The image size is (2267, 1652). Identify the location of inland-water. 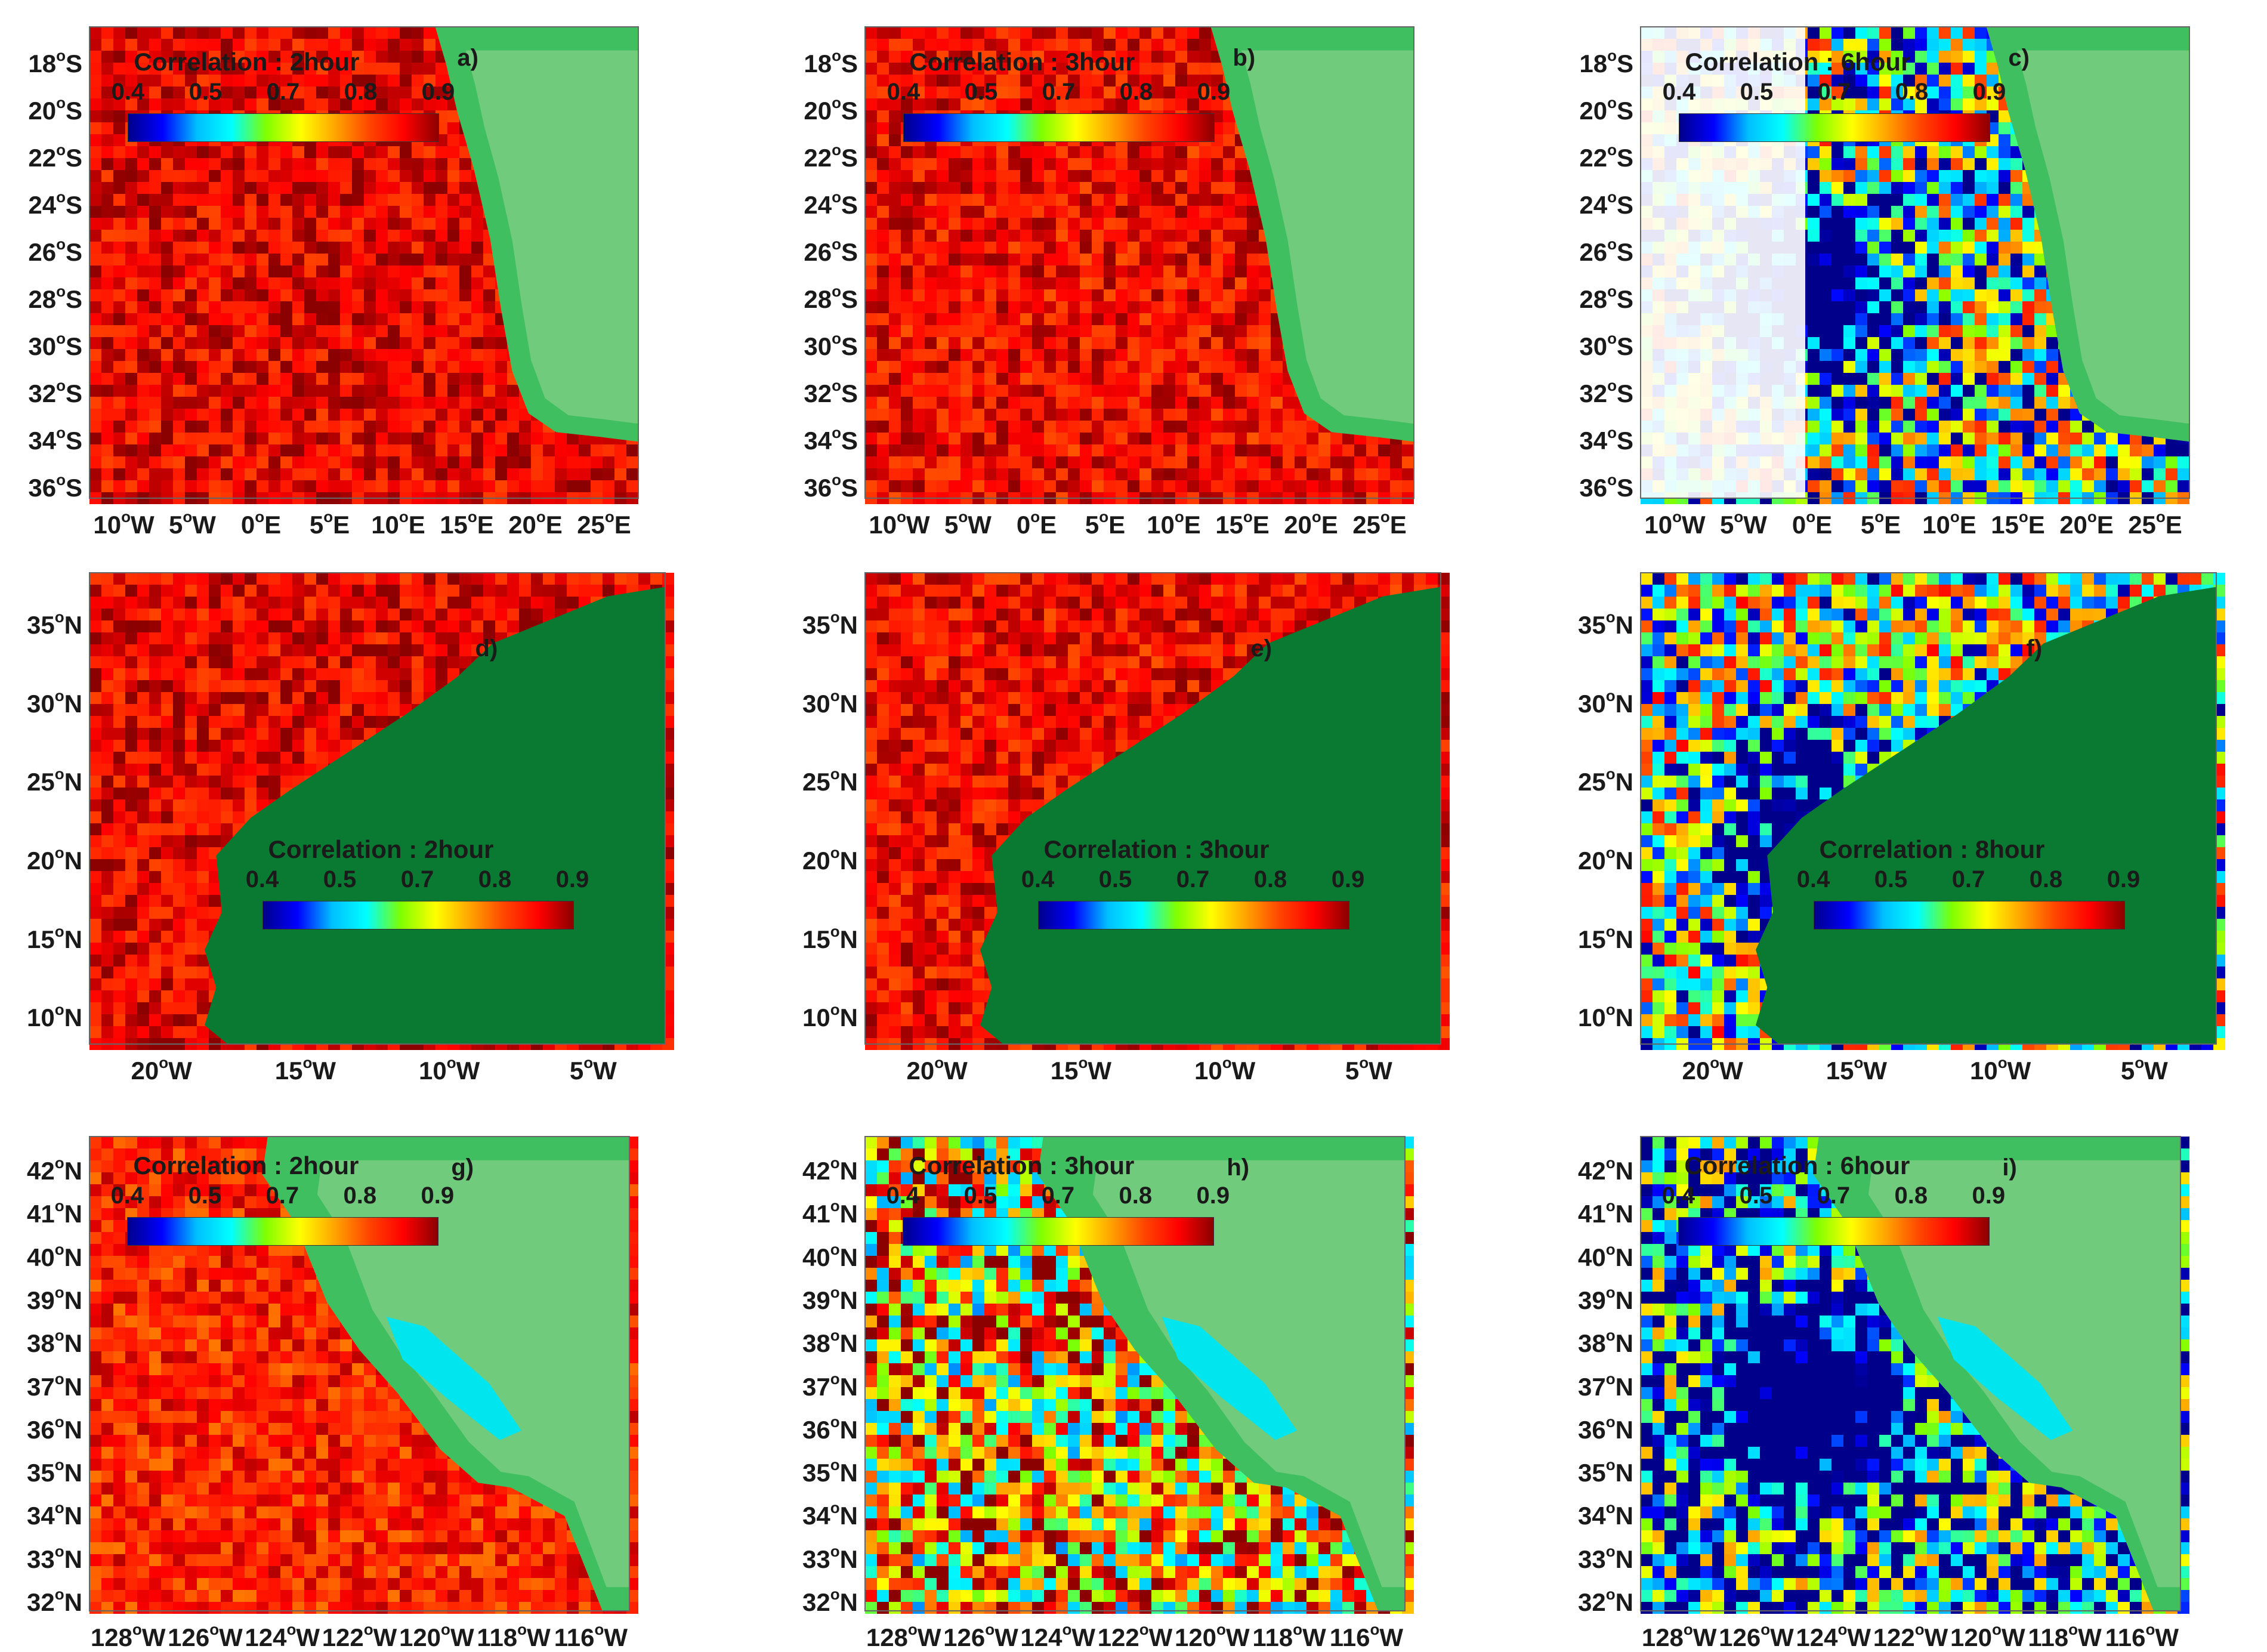
(454, 1378).